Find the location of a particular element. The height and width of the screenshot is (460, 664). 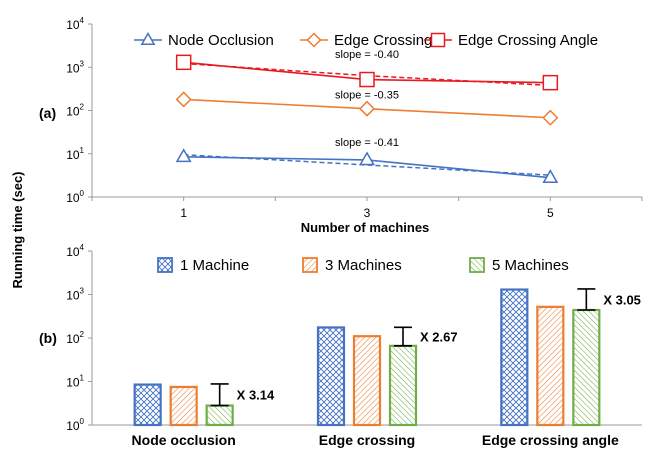

speedup-label-1: X 2.67 is located at coordinates (439, 337).